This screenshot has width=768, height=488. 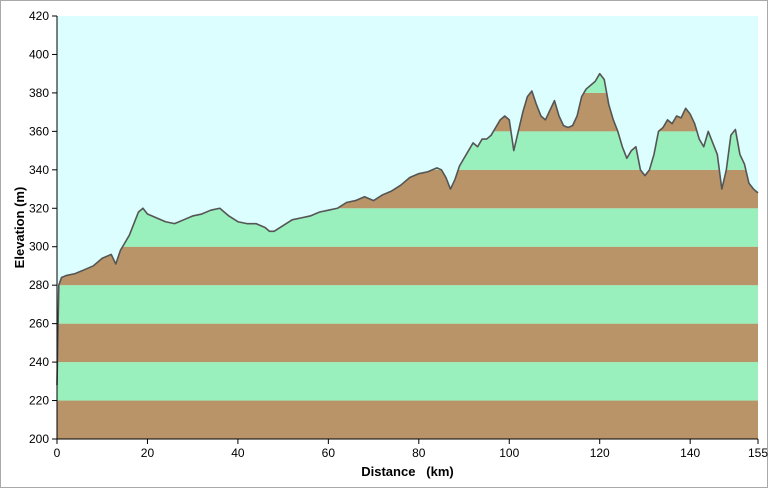 I want to click on y-tick-label-380: 380, so click(x=39, y=93).